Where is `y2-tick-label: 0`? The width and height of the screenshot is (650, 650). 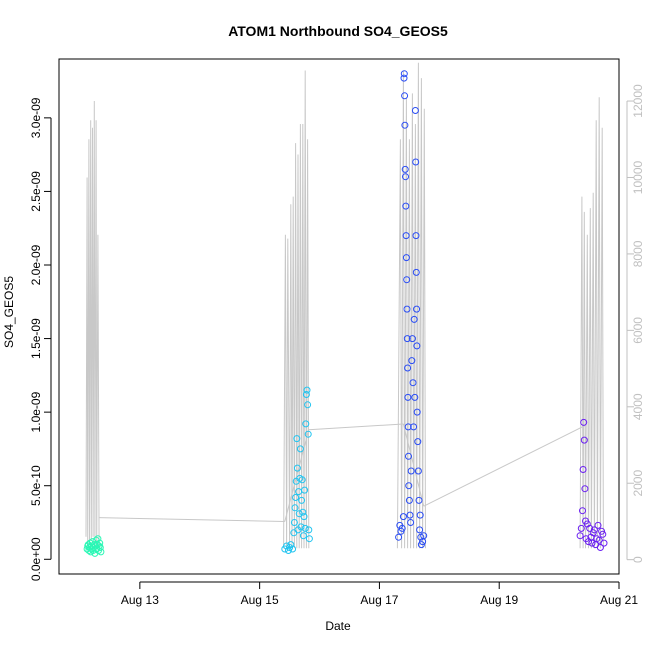
y2-tick-label: 0 is located at coordinates (638, 559).